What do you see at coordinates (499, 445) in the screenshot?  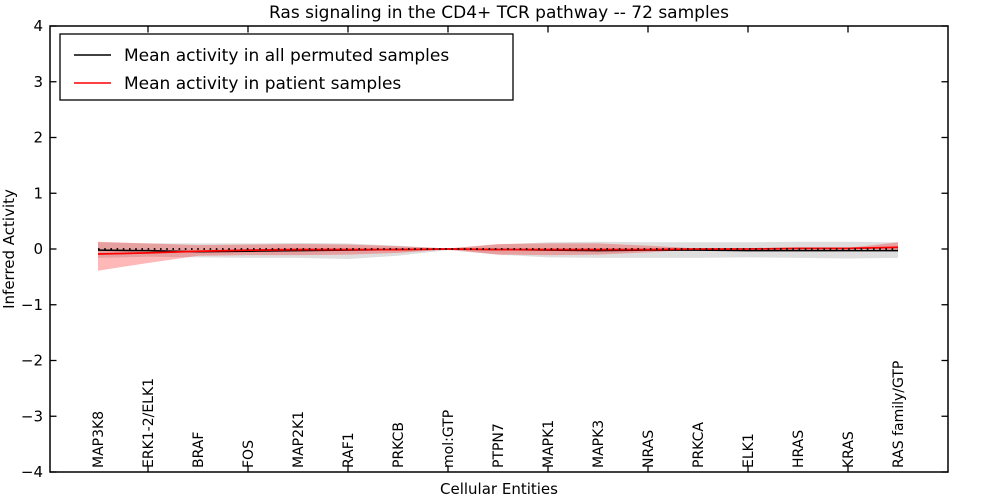 I see `category-label: PTPN7` at bounding box center [499, 445].